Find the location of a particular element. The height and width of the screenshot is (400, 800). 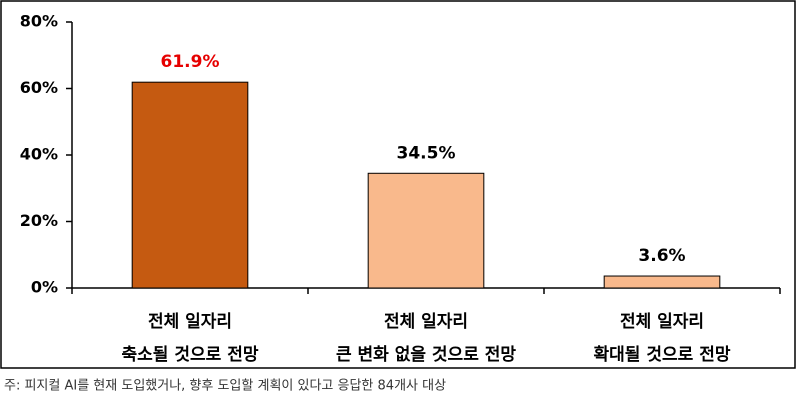

y-tick-label: 0% is located at coordinates (44, 287).